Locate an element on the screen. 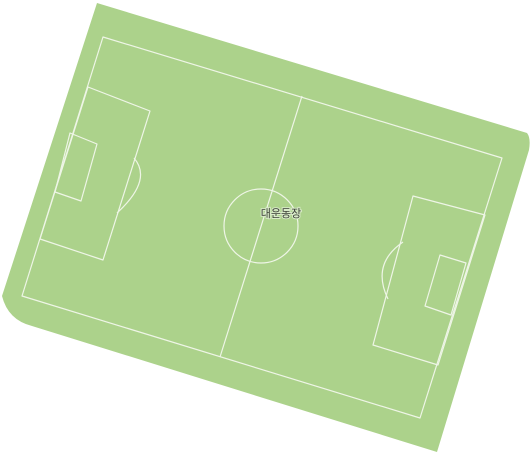 Image resolution: width=532 pixels, height=456 pixels. right-penalty-arc is located at coordinates (392, 270).